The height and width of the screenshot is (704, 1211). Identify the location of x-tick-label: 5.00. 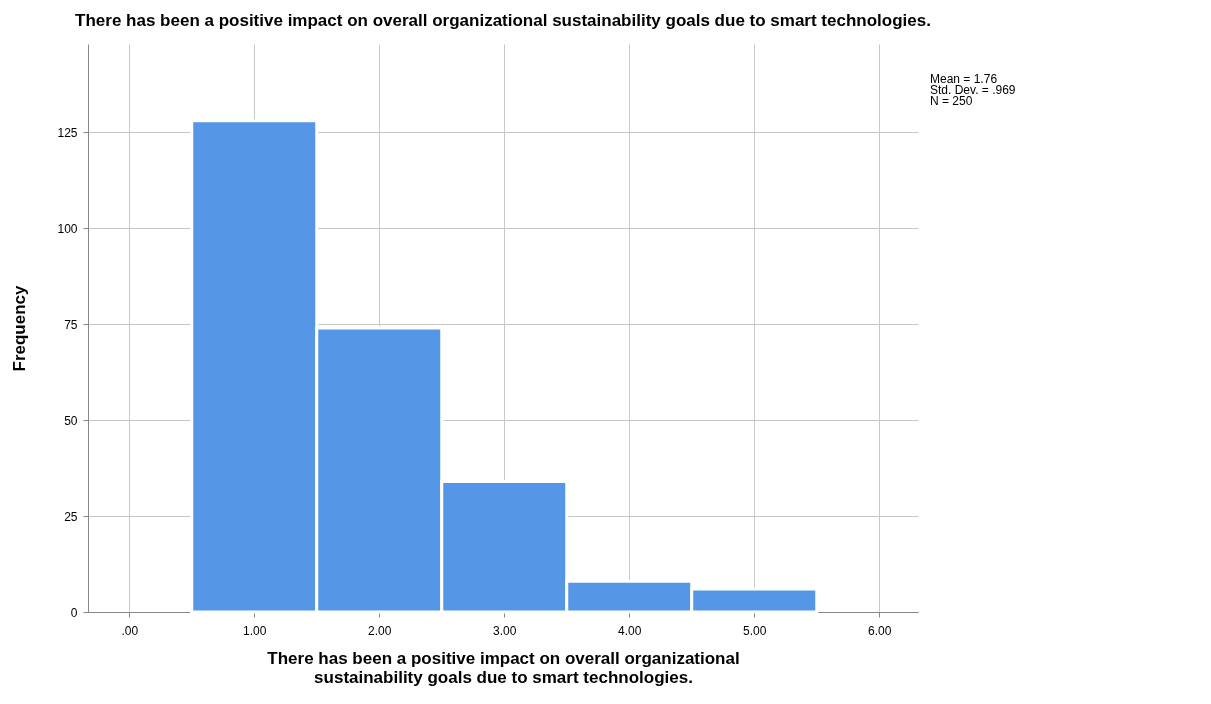
(755, 630).